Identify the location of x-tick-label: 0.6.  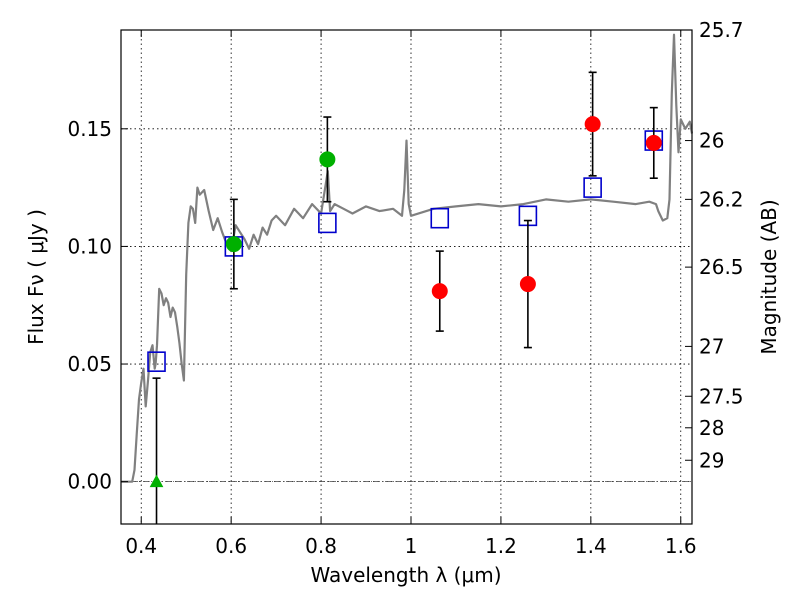
(231, 546).